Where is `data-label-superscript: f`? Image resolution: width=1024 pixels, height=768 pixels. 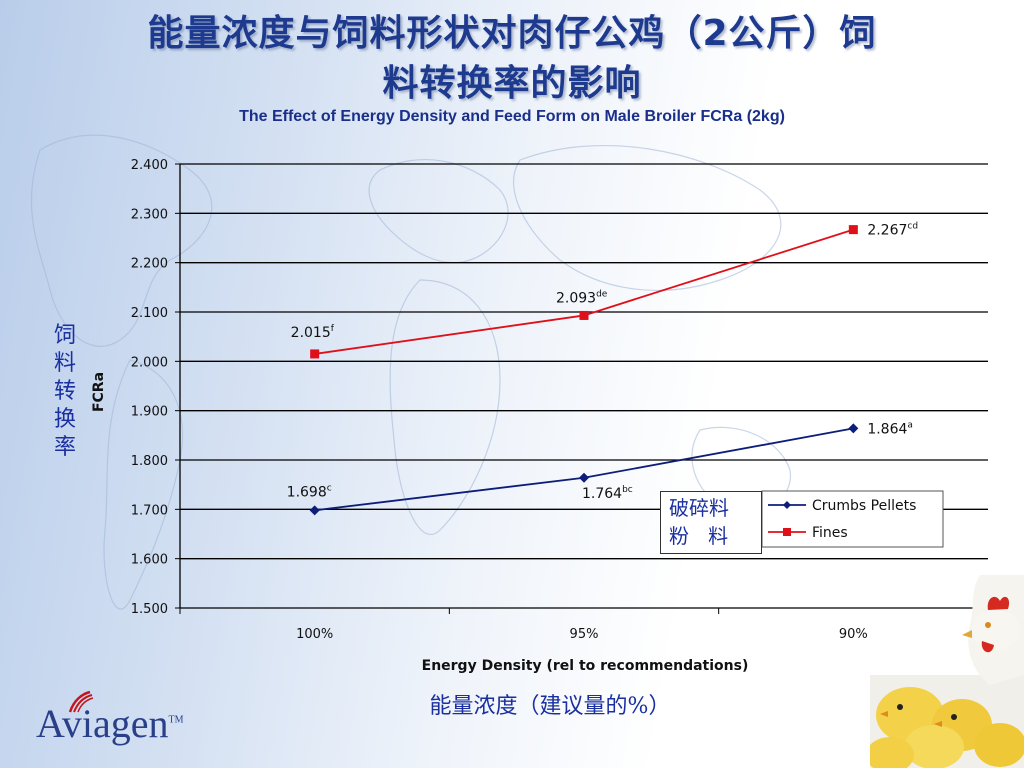
data-label-superscript: f is located at coordinates (333, 329).